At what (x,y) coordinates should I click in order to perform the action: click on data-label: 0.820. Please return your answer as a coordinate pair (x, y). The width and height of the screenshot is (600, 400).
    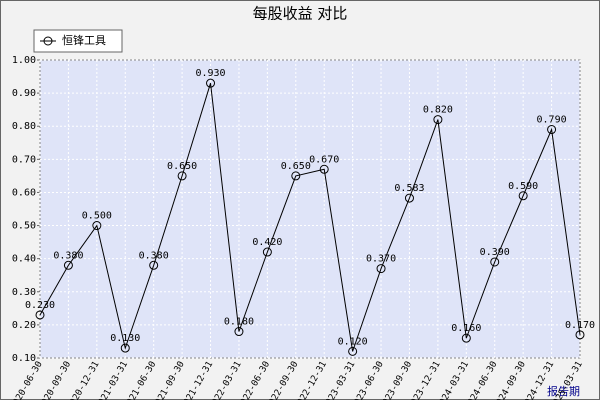
    Looking at the image, I should click on (438, 110).